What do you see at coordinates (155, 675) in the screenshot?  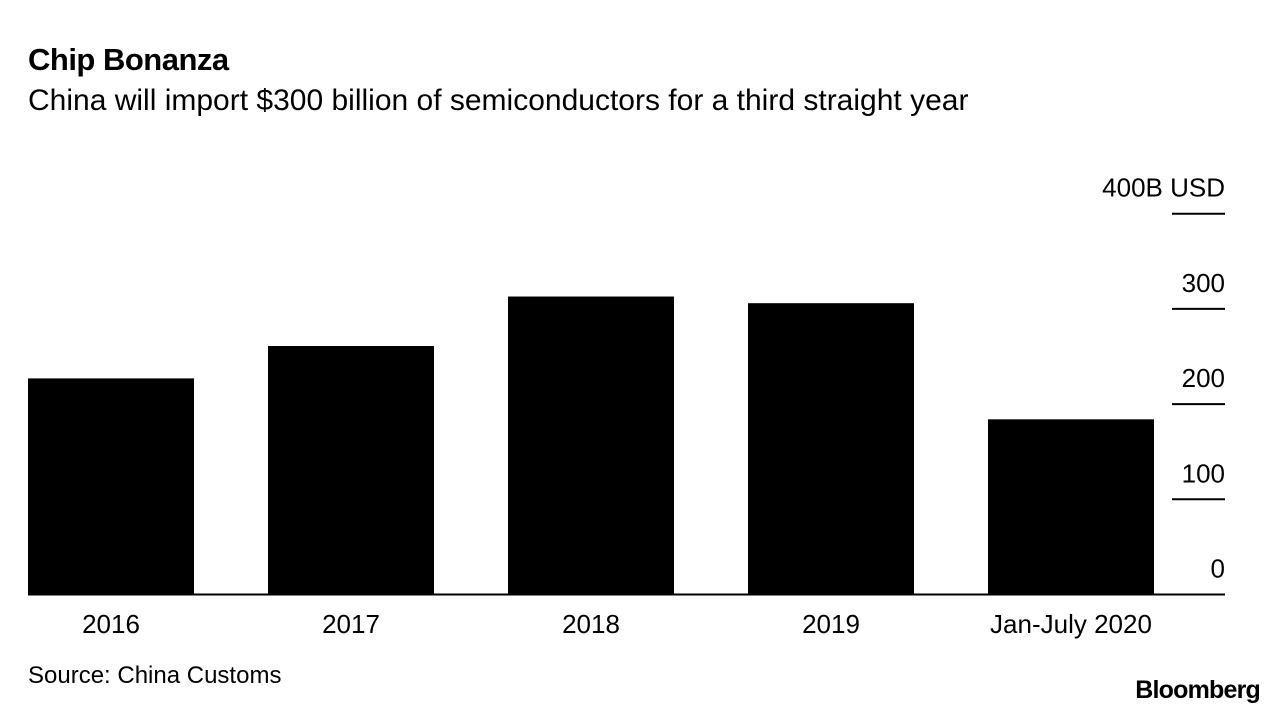 I see `source-note: Source: China Customs` at bounding box center [155, 675].